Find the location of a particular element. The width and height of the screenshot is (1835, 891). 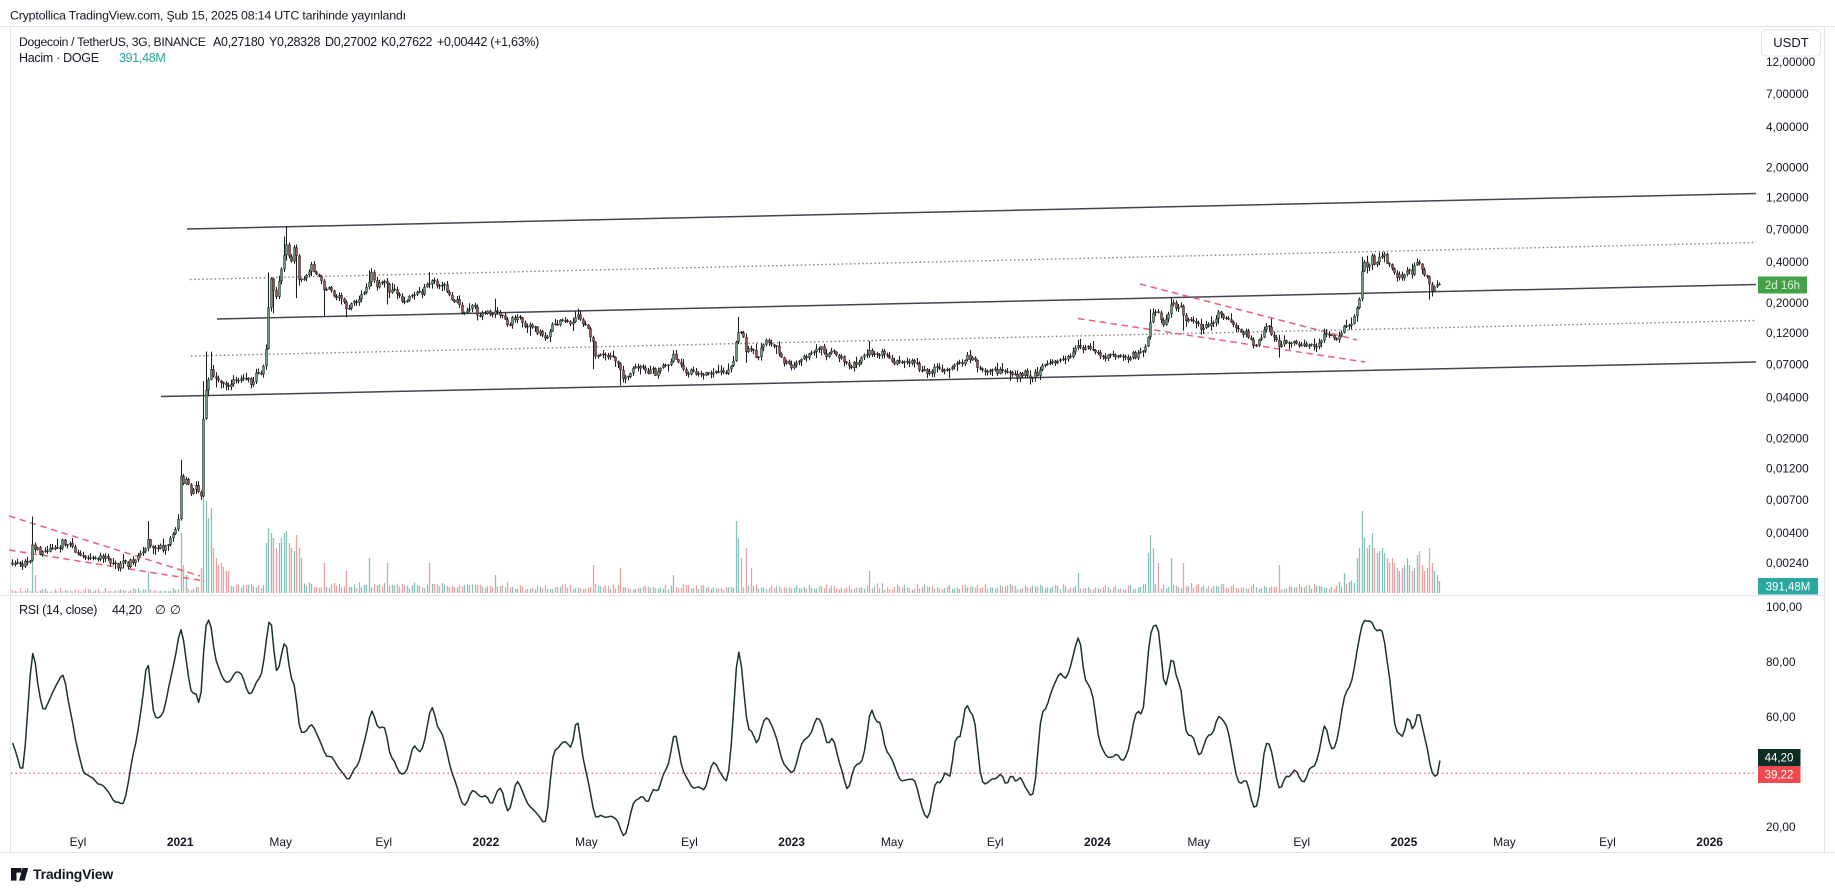

svg-text: +0,00442 (+1,63%) is located at coordinates (488, 42).